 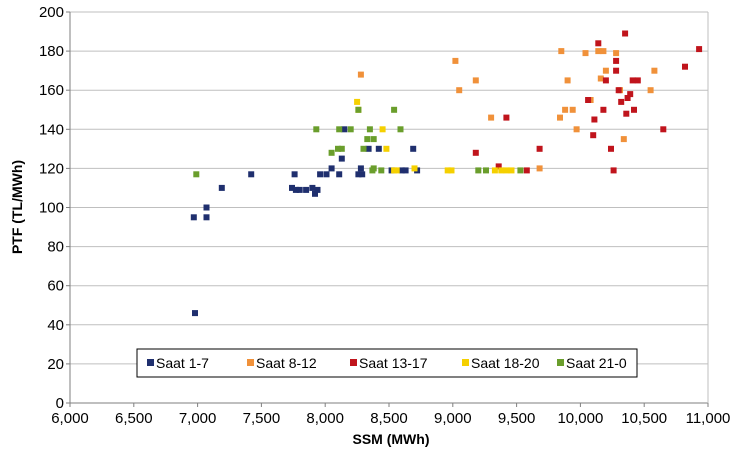 What do you see at coordinates (580, 418) in the screenshot?
I see `x-tick-label: 10,000` at bounding box center [580, 418].